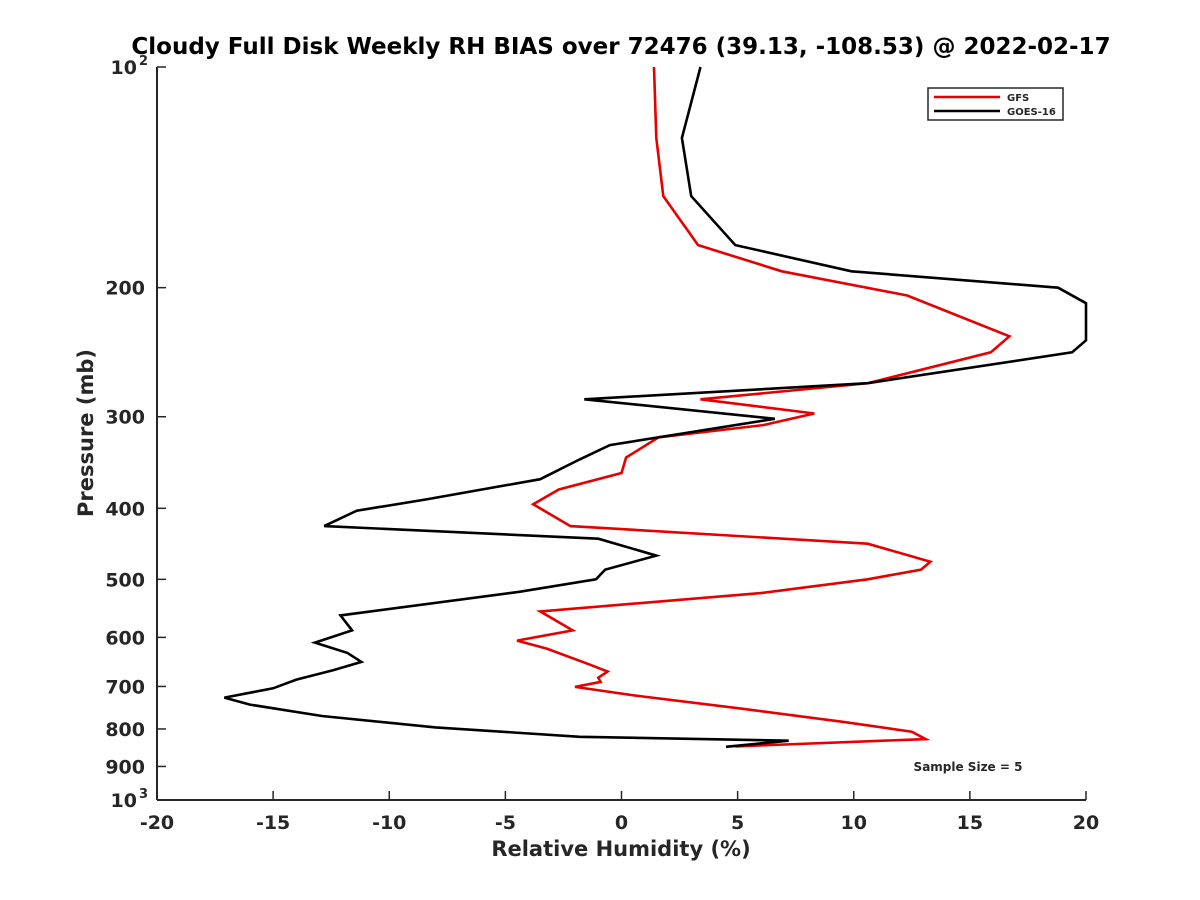 This screenshot has width=1200, height=900. I want to click on x-tick-label: 0, so click(621, 823).